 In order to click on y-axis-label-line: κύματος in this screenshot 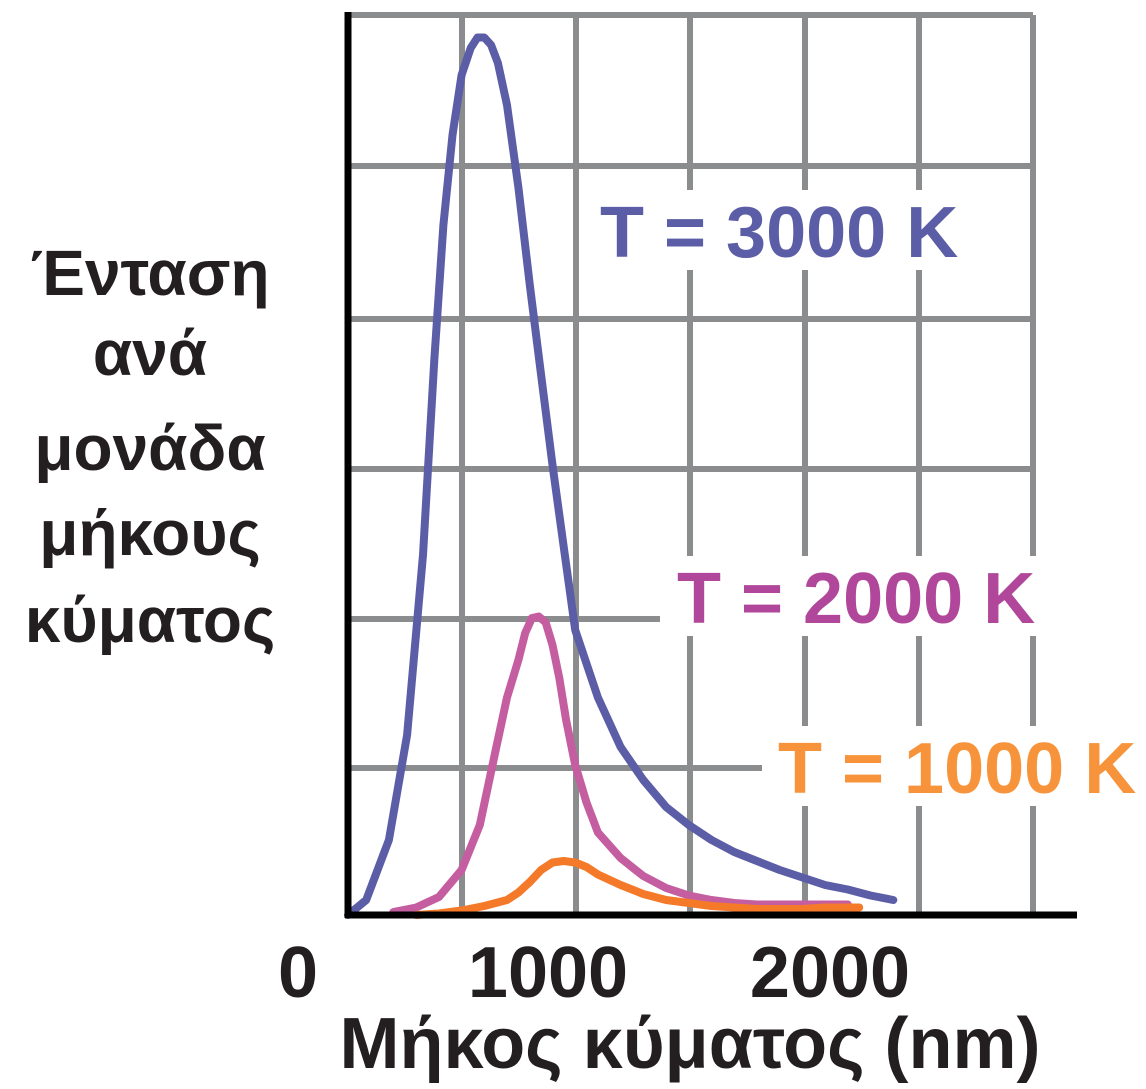, I will do `click(150, 620)`.